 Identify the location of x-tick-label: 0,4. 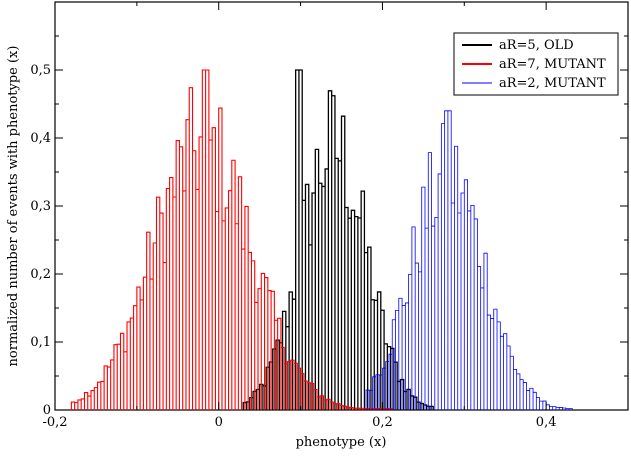
(546, 422).